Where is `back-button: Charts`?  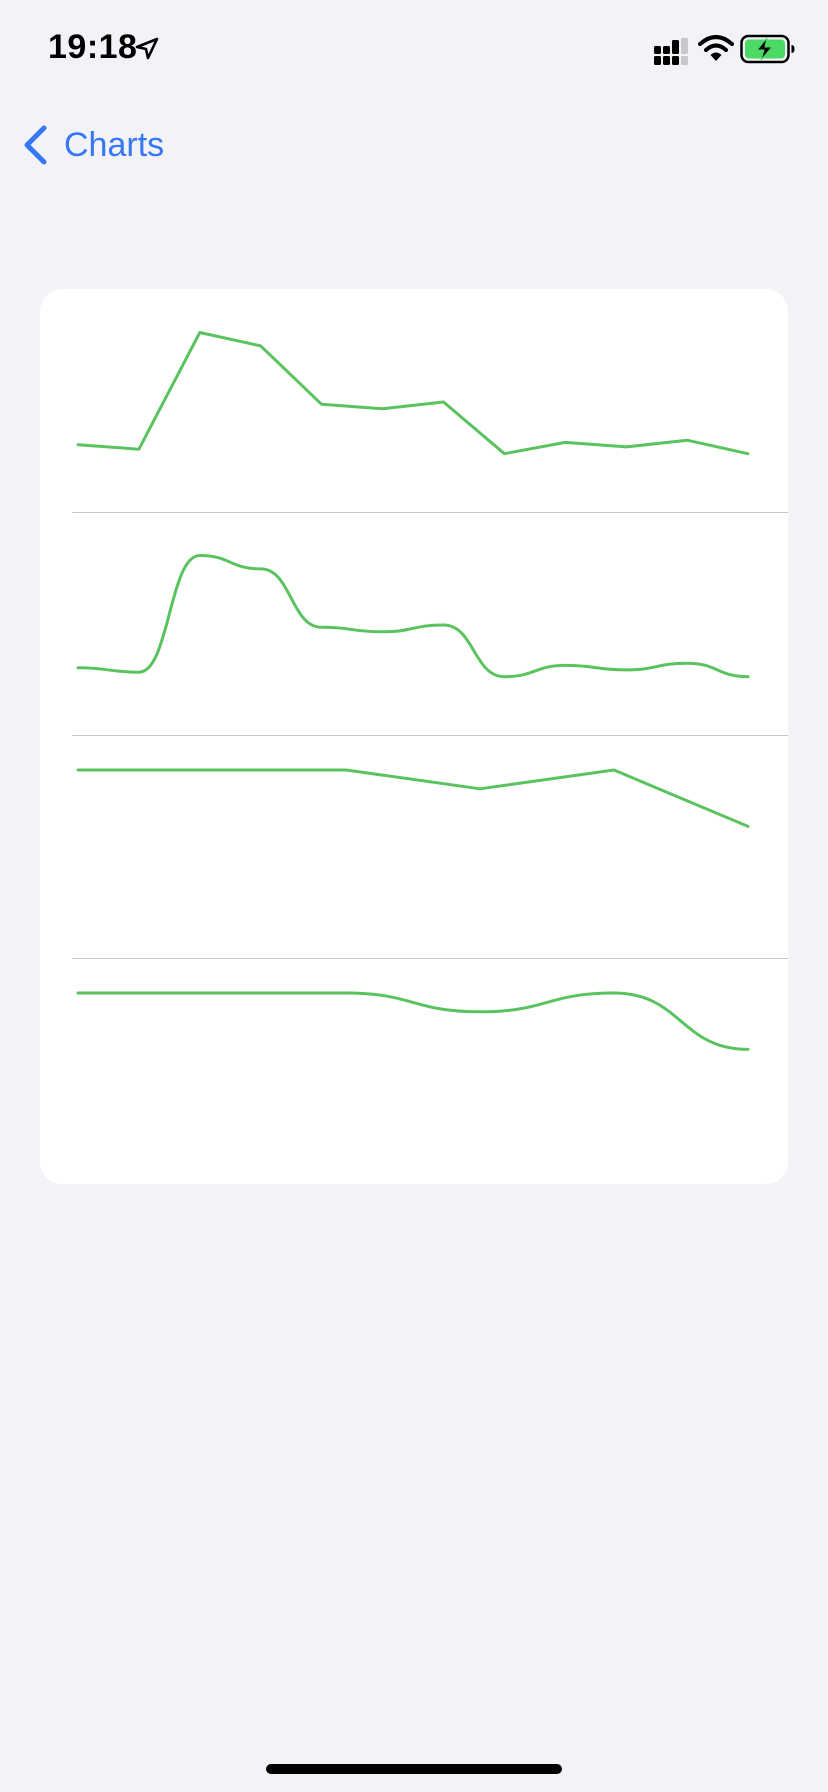
back-button: Charts is located at coordinates (92, 145).